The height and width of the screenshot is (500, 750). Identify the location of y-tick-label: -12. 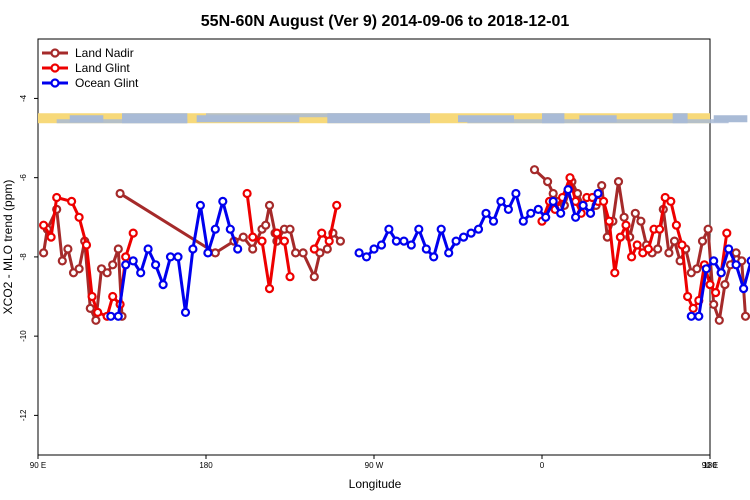
(23, 415).